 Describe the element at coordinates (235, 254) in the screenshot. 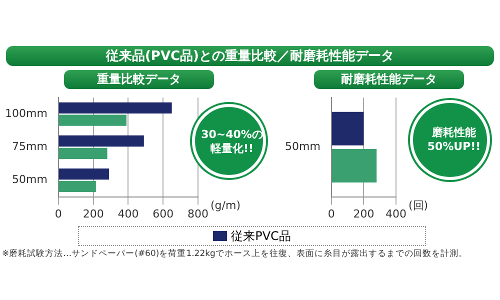

I see `text: ※磨耗試験方法…サンドペーパー(#60)を荷重1.22kgでホース上を往復、表面に糸目が露出するまでの回数を計測。` at that location.